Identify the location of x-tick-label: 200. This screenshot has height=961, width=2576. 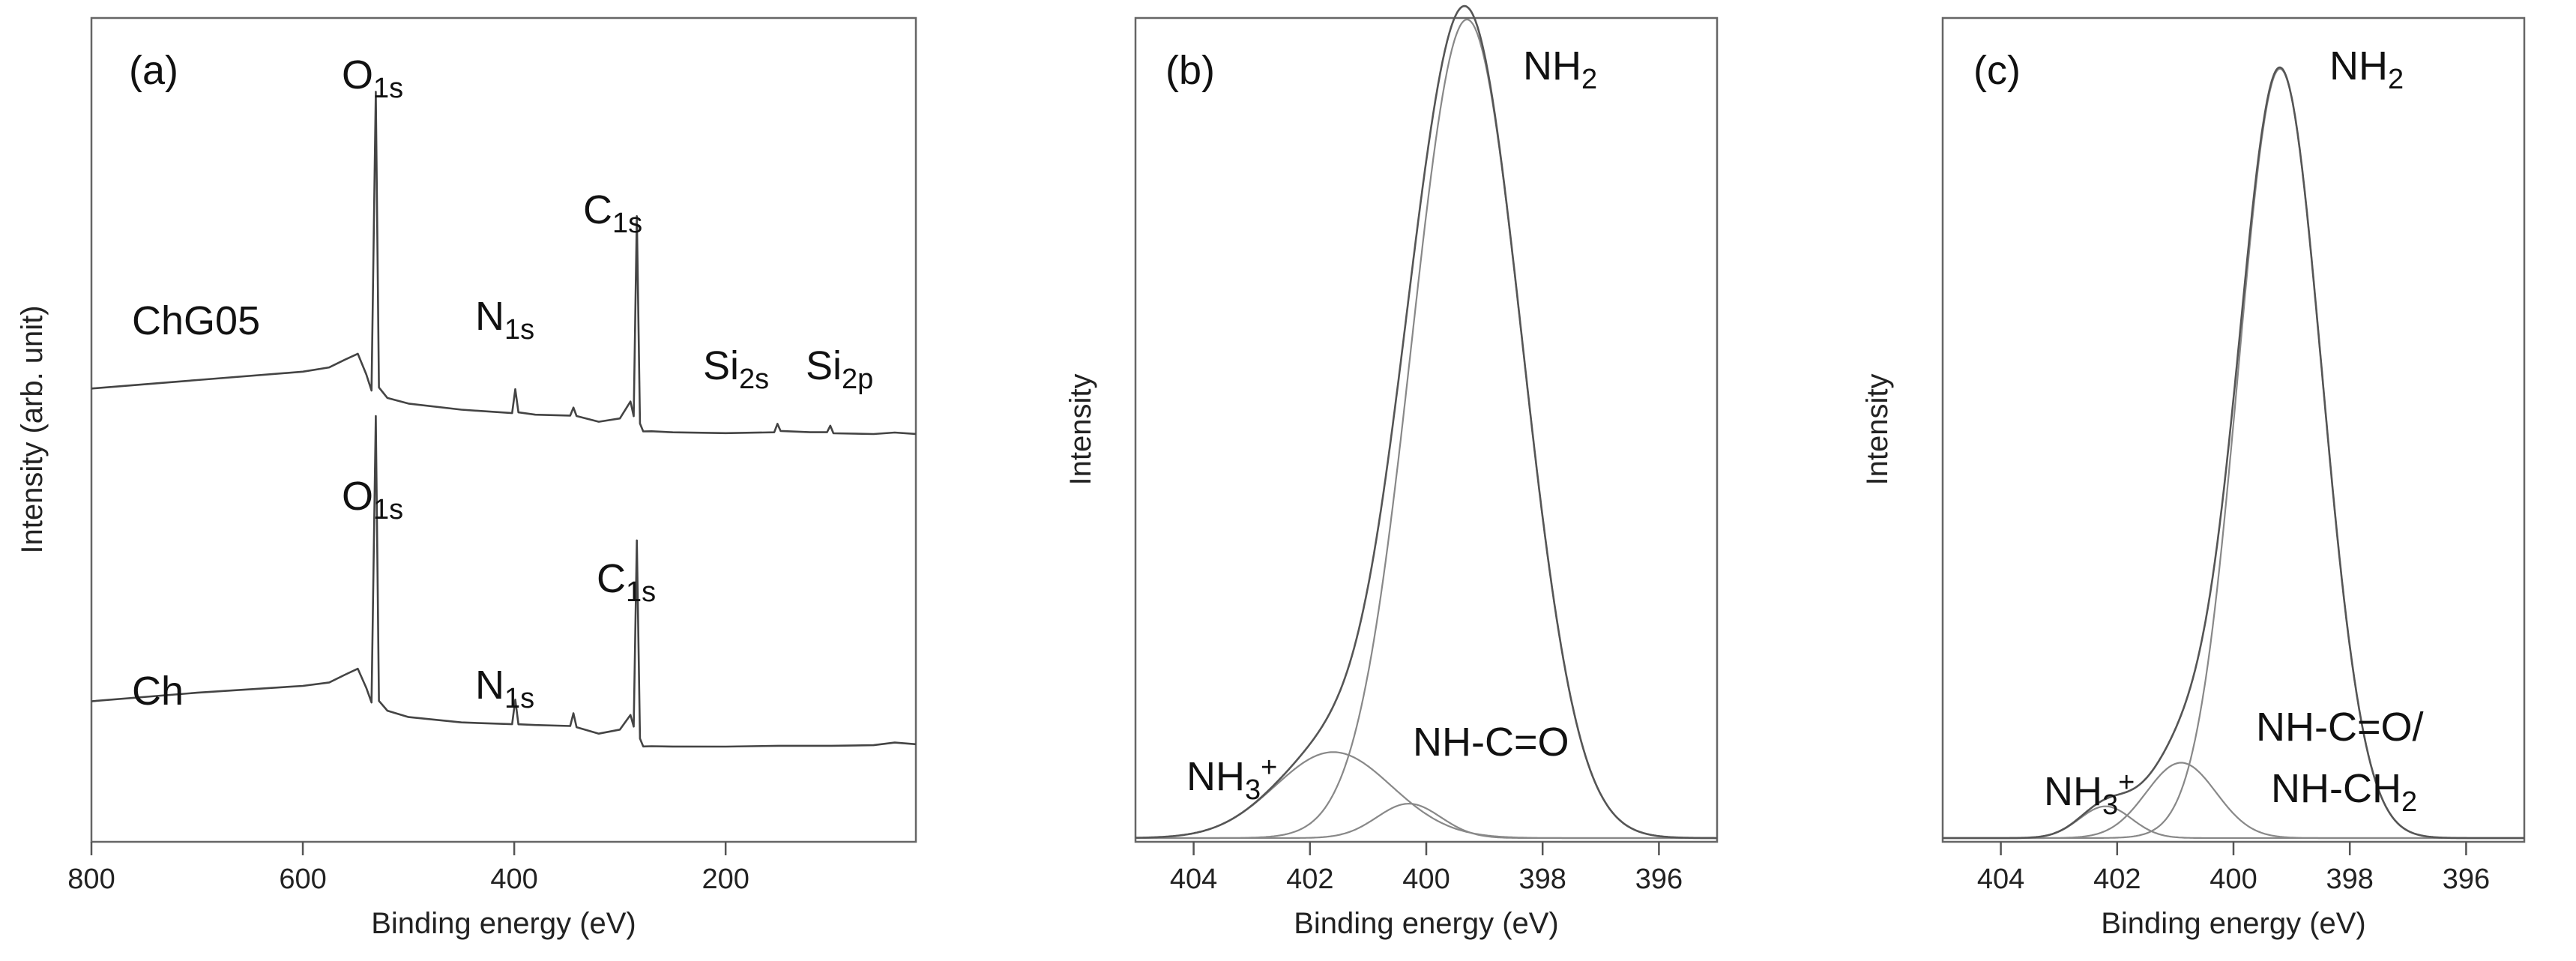
(726, 880).